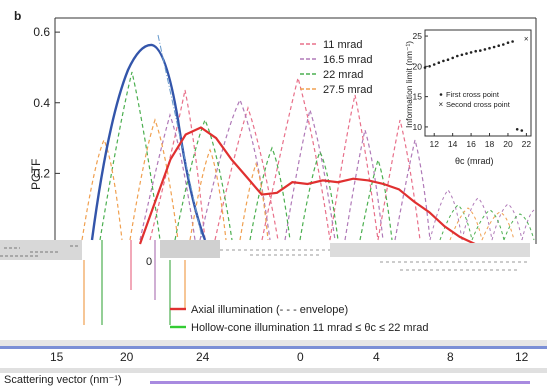  Describe the element at coordinates (508, 144) in the screenshot. I see `inset-x-tick-label: 20` at that location.